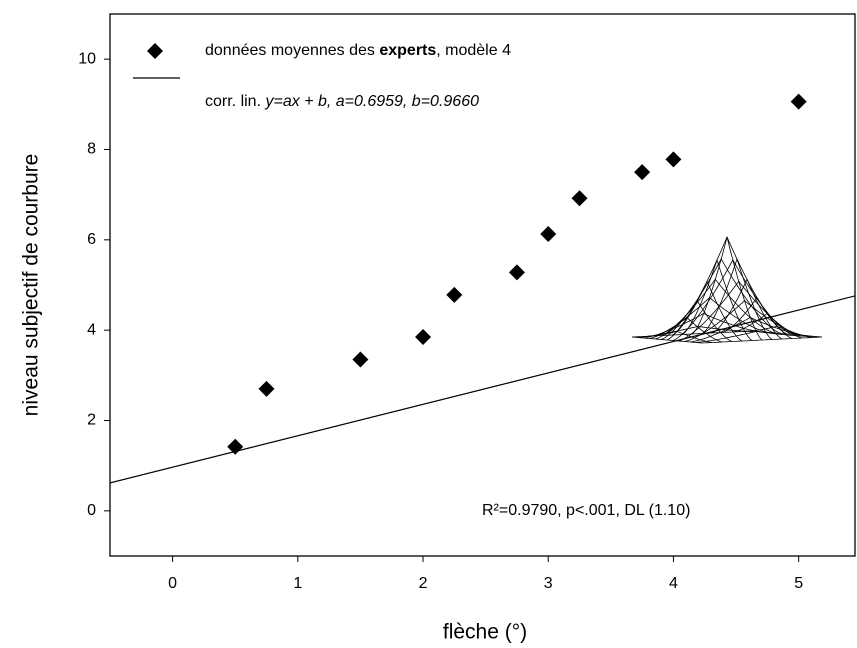 The height and width of the screenshot is (648, 857). Describe the element at coordinates (172, 583) in the screenshot. I see `x-tick-label: 0` at that location.